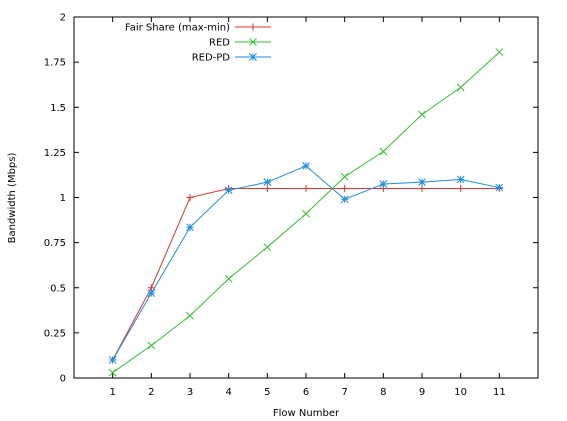  I want to click on x-tick-label: 10, so click(460, 392).